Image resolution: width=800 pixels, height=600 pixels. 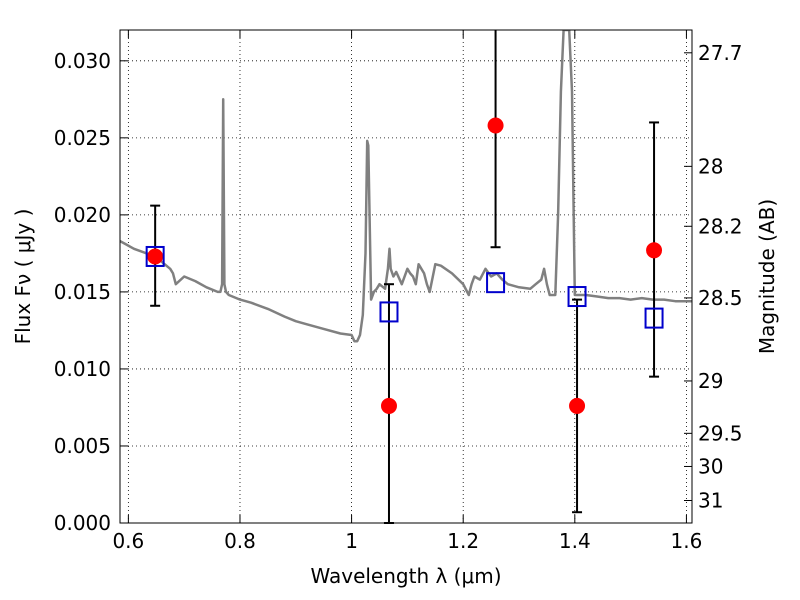 I want to click on y-axis-title: Flux Fν ( μJy ), so click(x=23, y=277).